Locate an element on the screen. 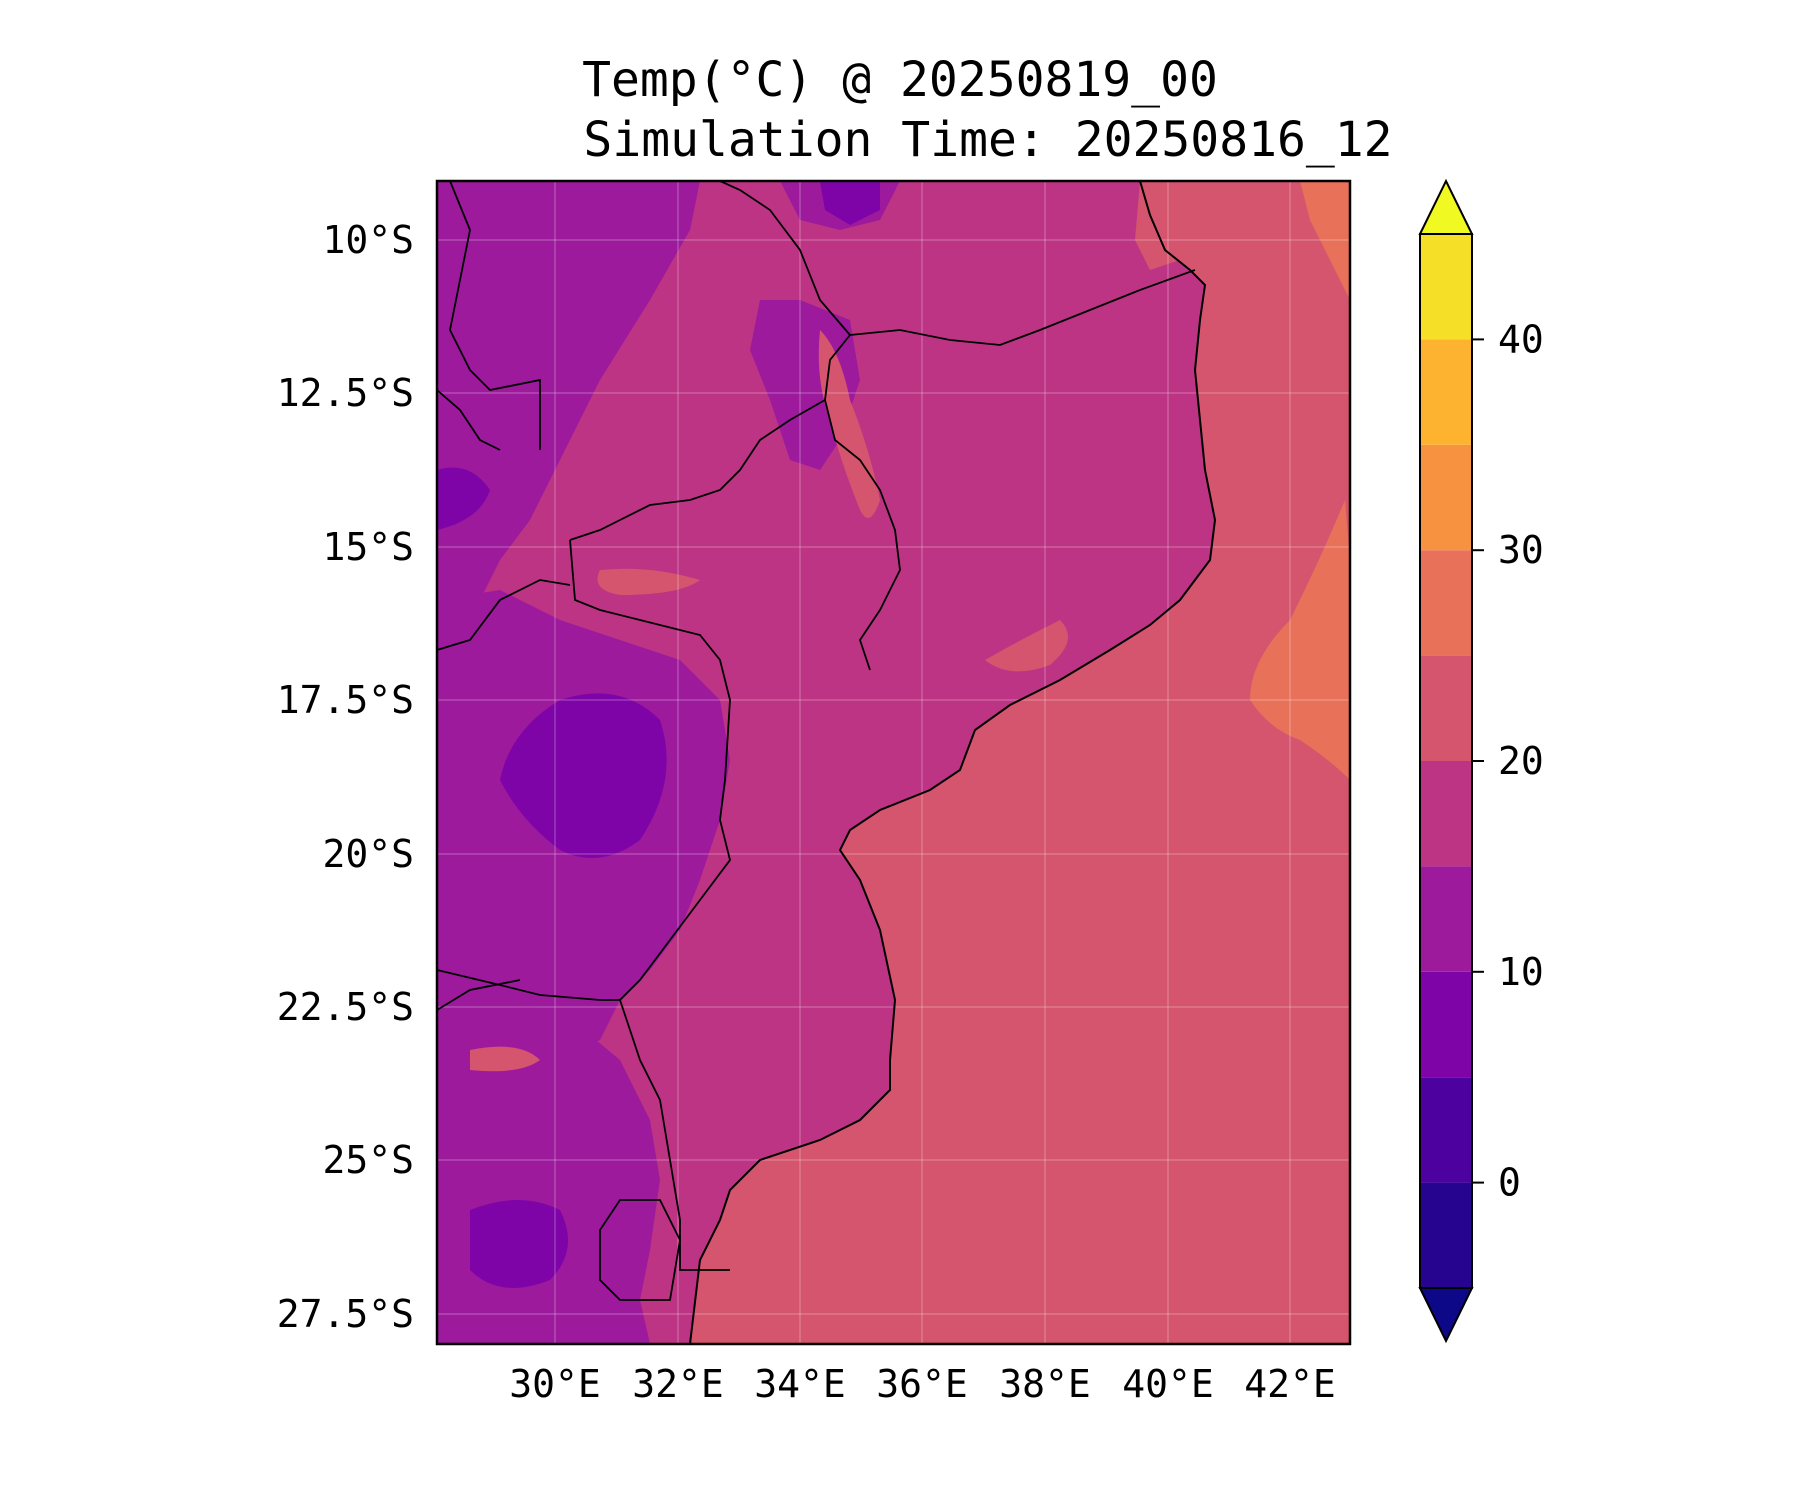 The image size is (1800, 1500). map-subtitle: Simulation Time: 20250816_12 is located at coordinates (988, 140).